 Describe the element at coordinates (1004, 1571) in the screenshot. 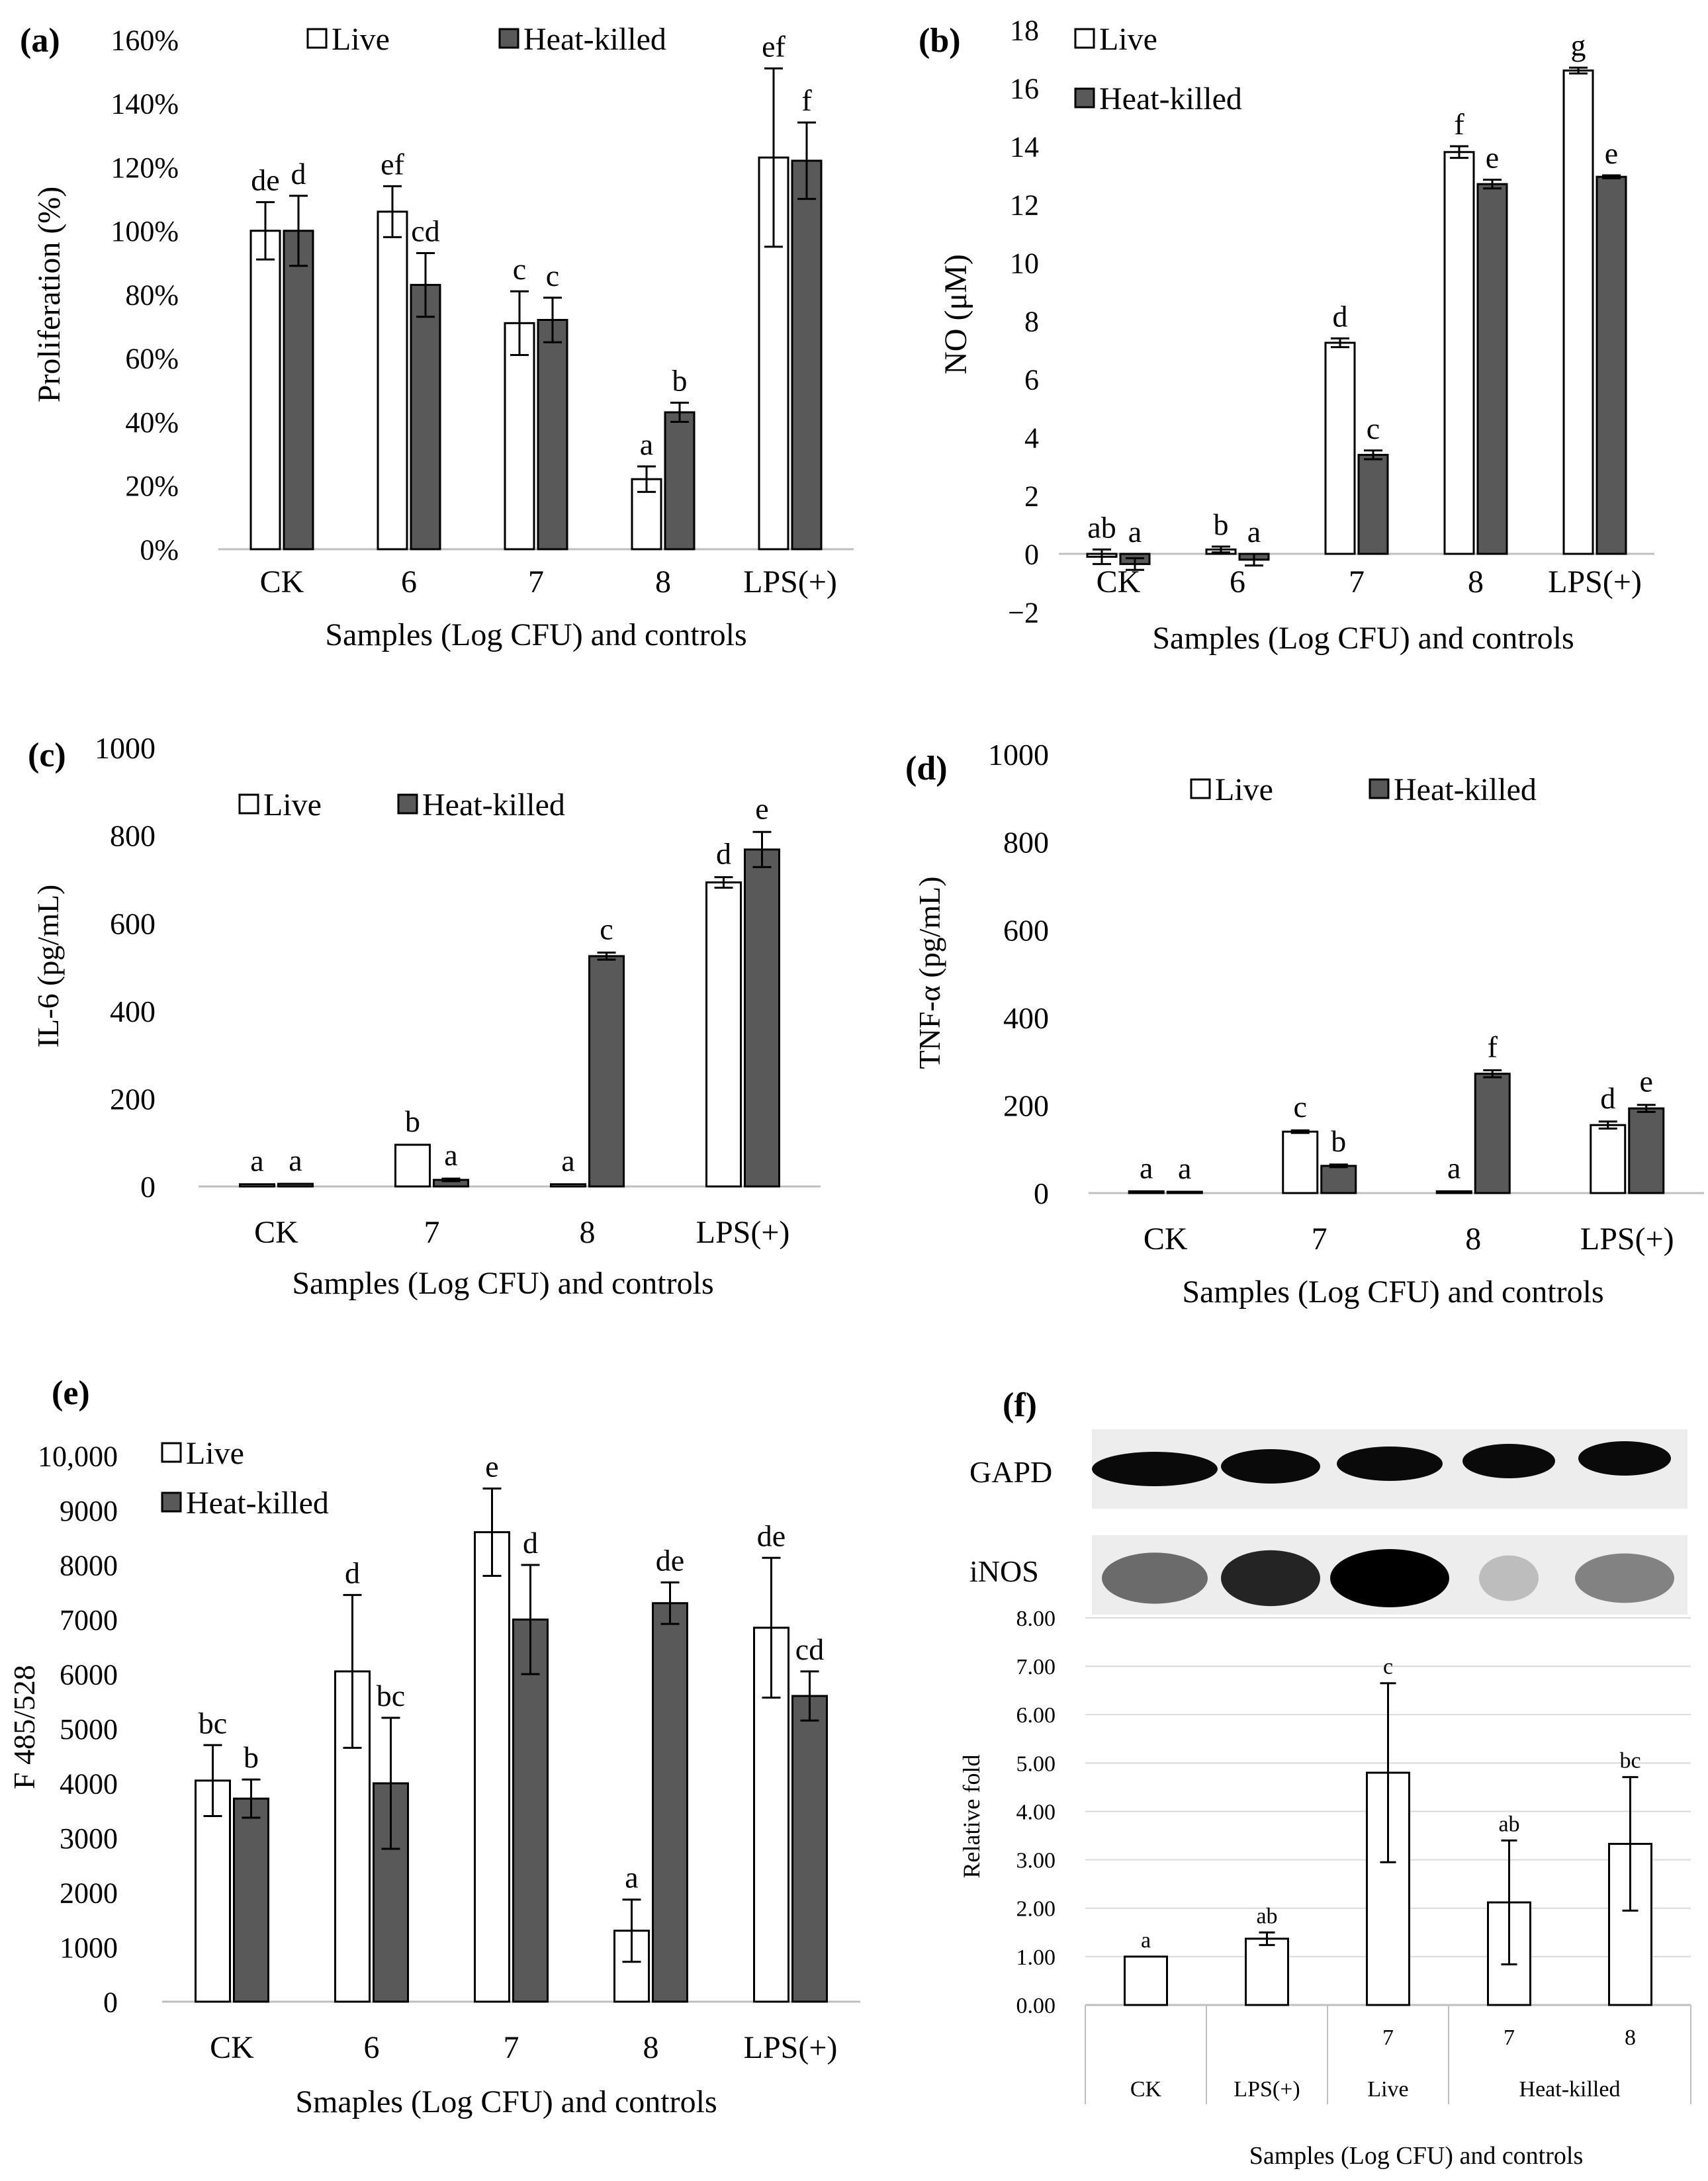

I see `blot-label-inos: iNOS` at that location.